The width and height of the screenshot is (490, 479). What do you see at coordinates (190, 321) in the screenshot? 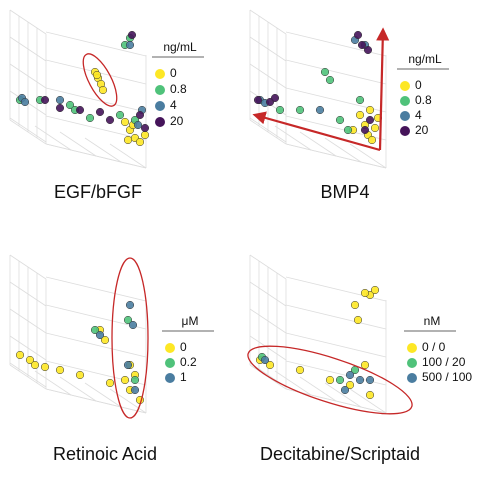
I see `legend-title: μM` at bounding box center [190, 321].